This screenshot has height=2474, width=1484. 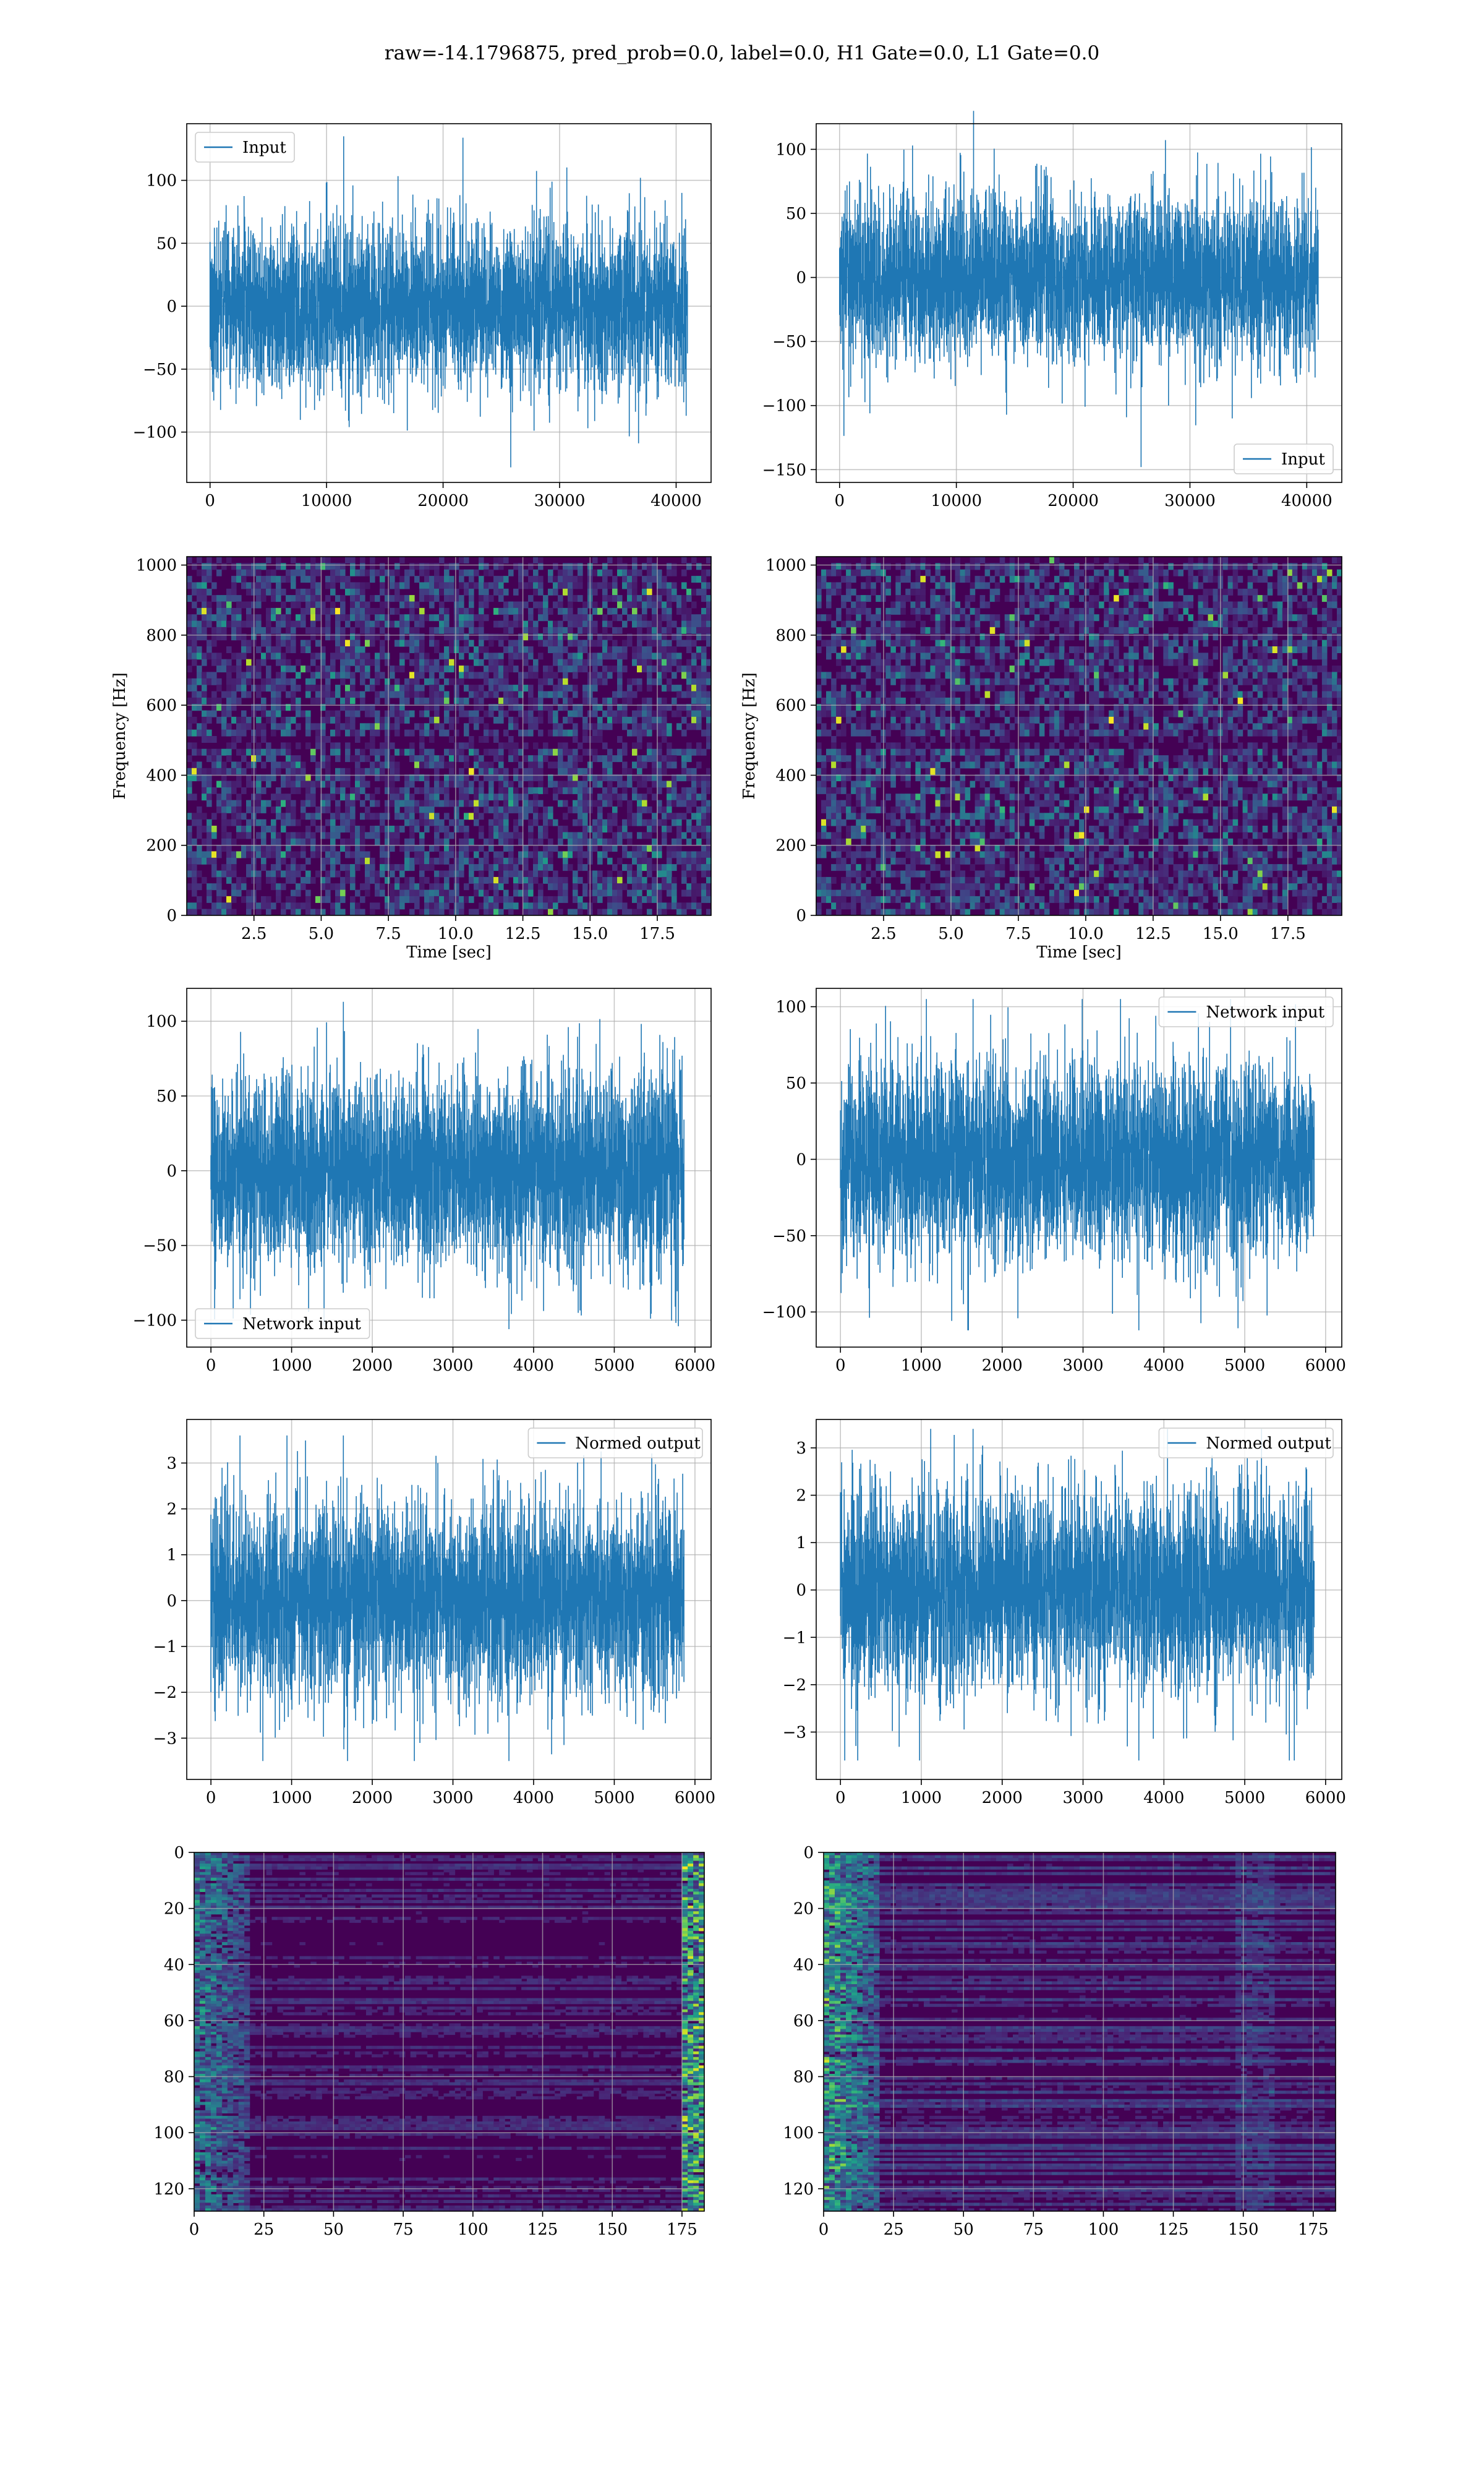 What do you see at coordinates (1173, 2229) in the screenshot?
I see `x-tick-label: 125` at bounding box center [1173, 2229].